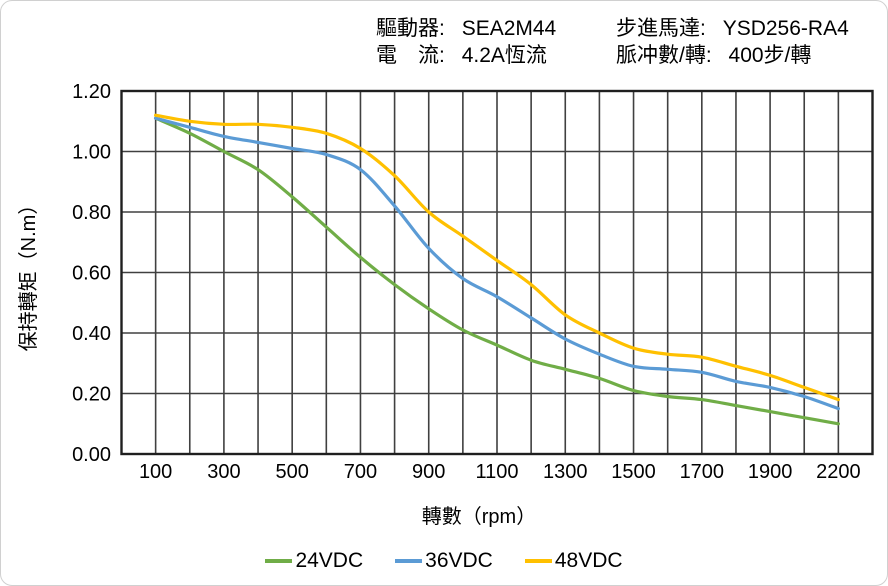 The width and height of the screenshot is (888, 586). What do you see at coordinates (91, 92) in the screenshot?
I see `y-tick-label: 1.20` at bounding box center [91, 92].